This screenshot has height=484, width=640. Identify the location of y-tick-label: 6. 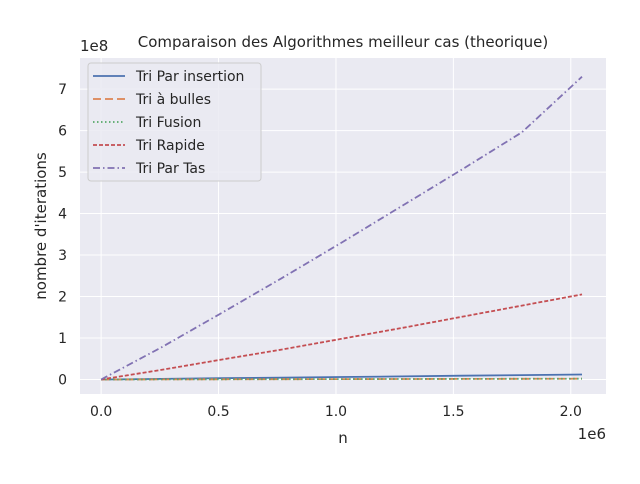
(62, 132).